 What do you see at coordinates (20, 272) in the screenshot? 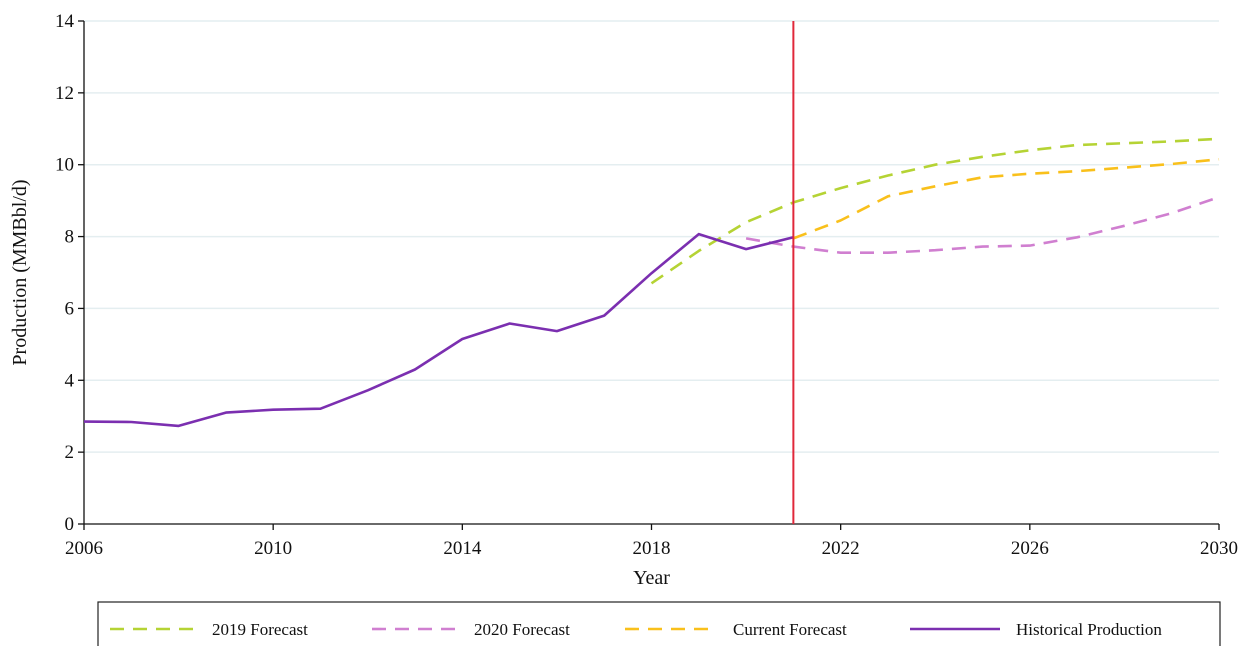
I see `y-axis-title: Production (MMBbl/d)` at bounding box center [20, 272].